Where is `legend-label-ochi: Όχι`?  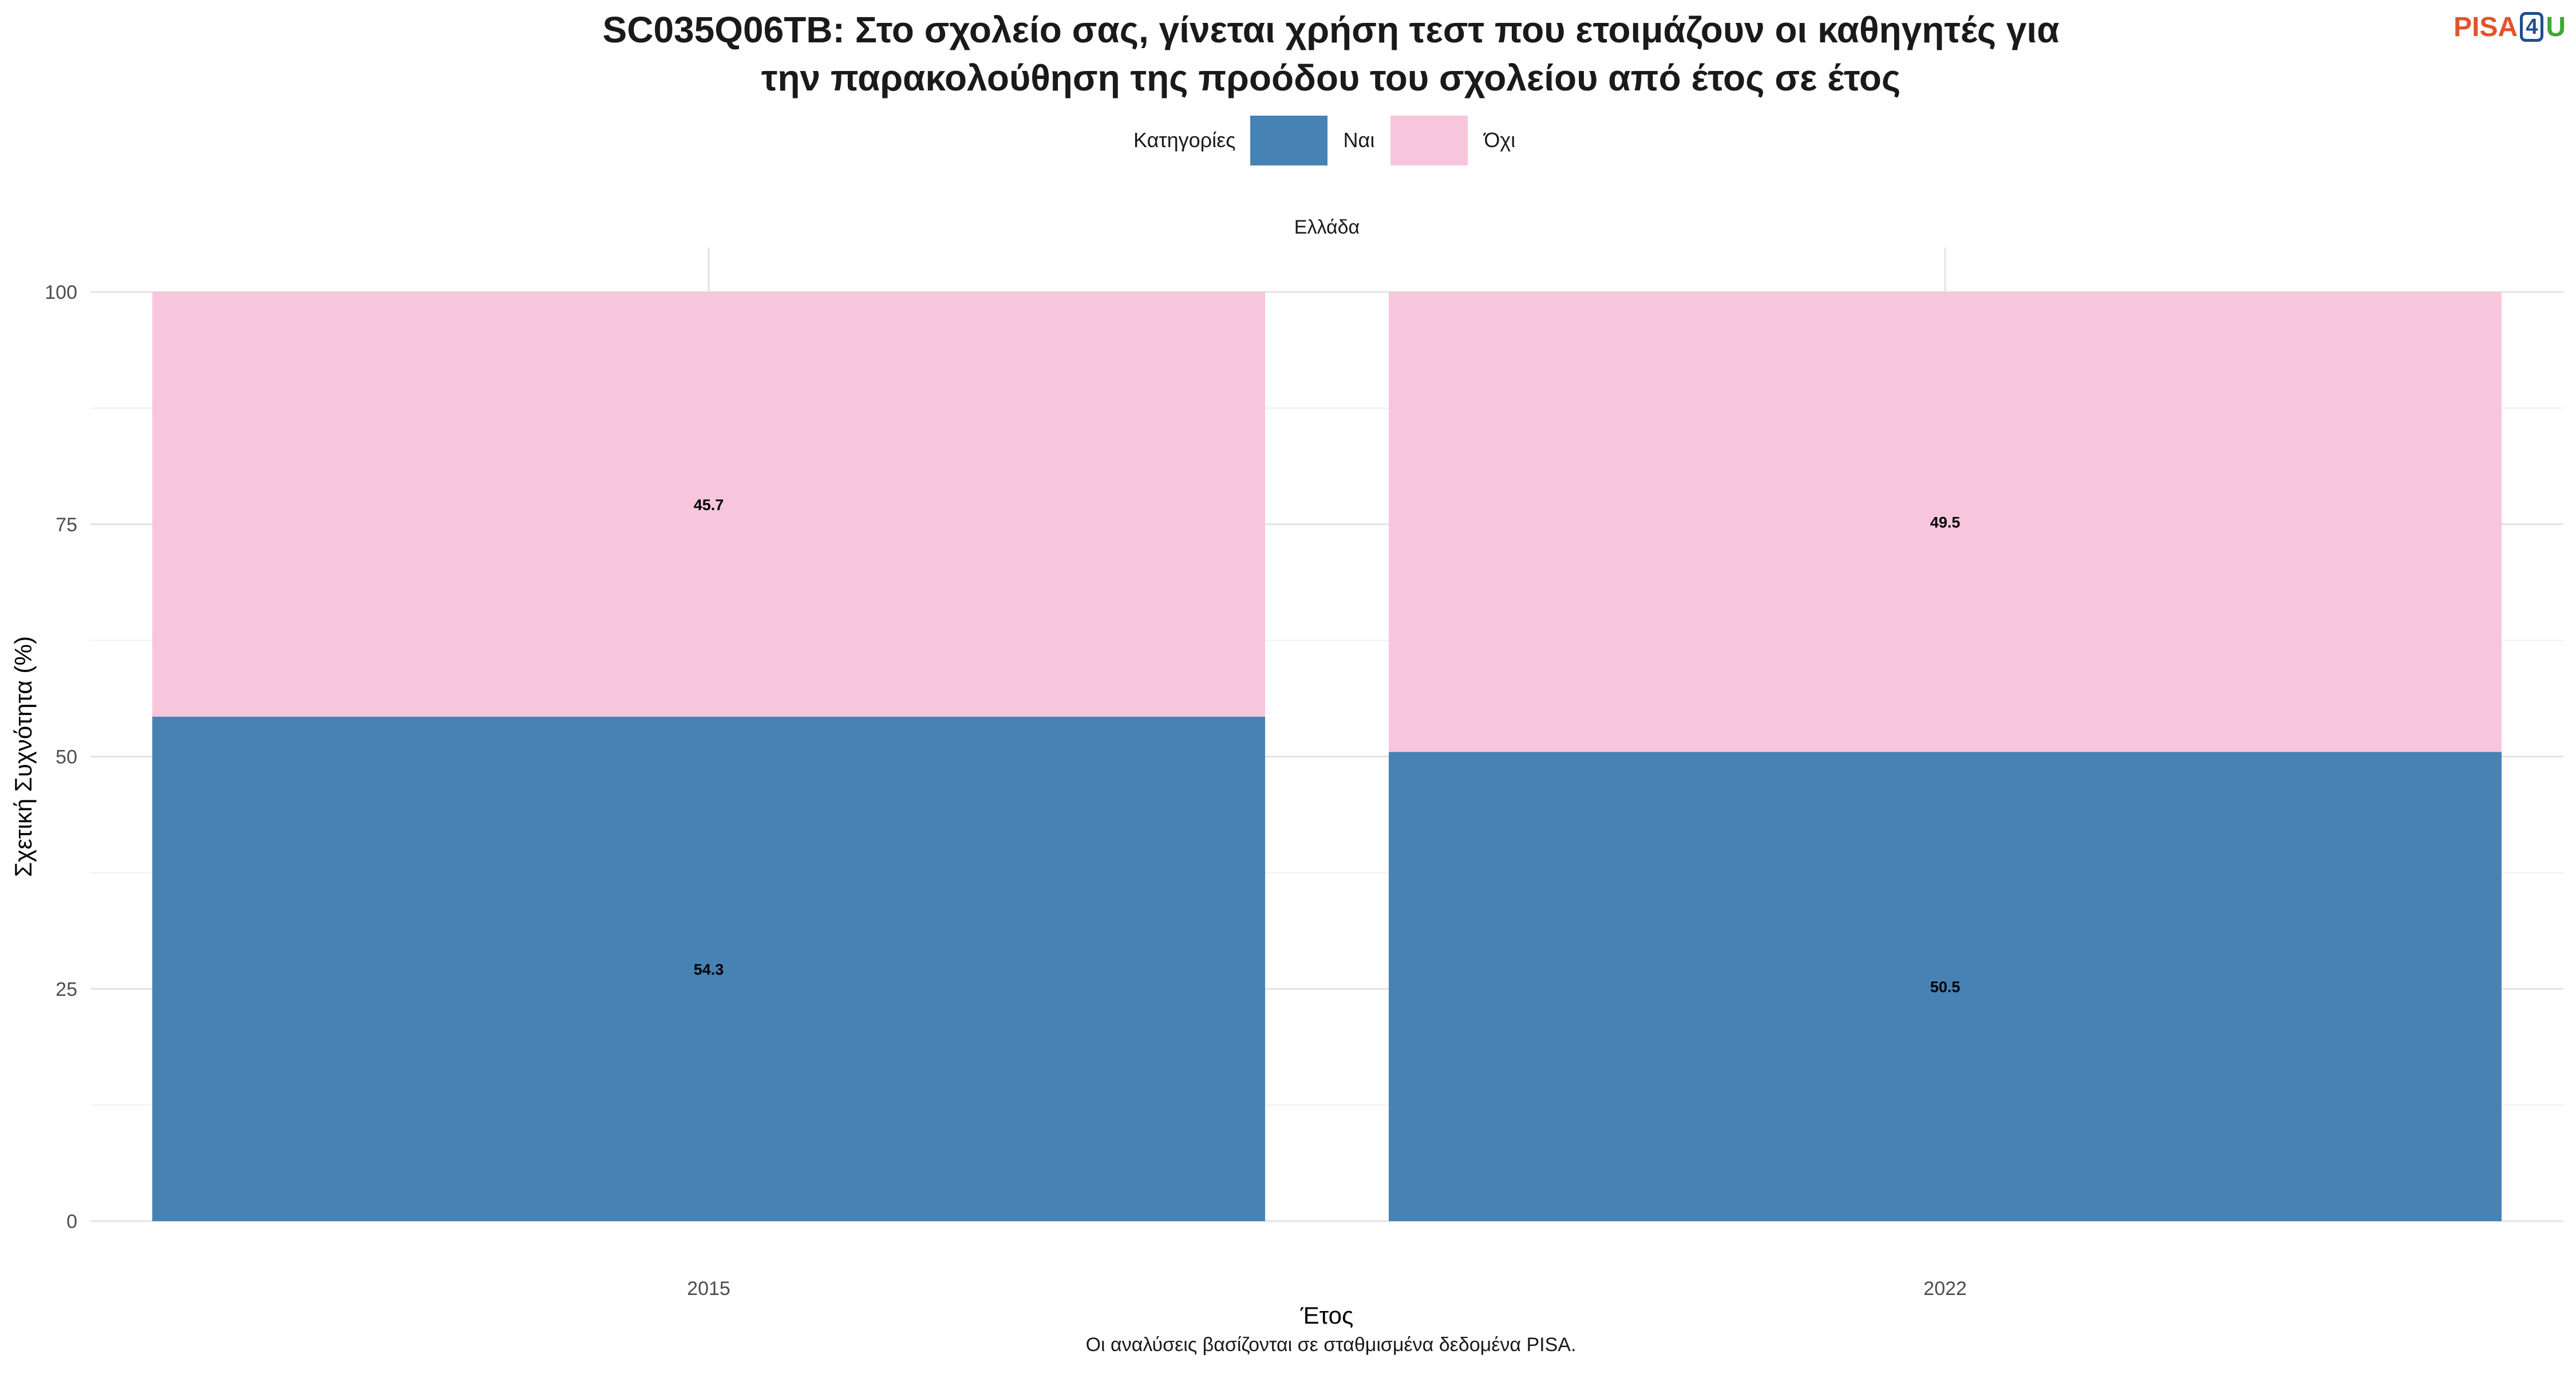 legend-label-ochi: Όχι is located at coordinates (1500, 140).